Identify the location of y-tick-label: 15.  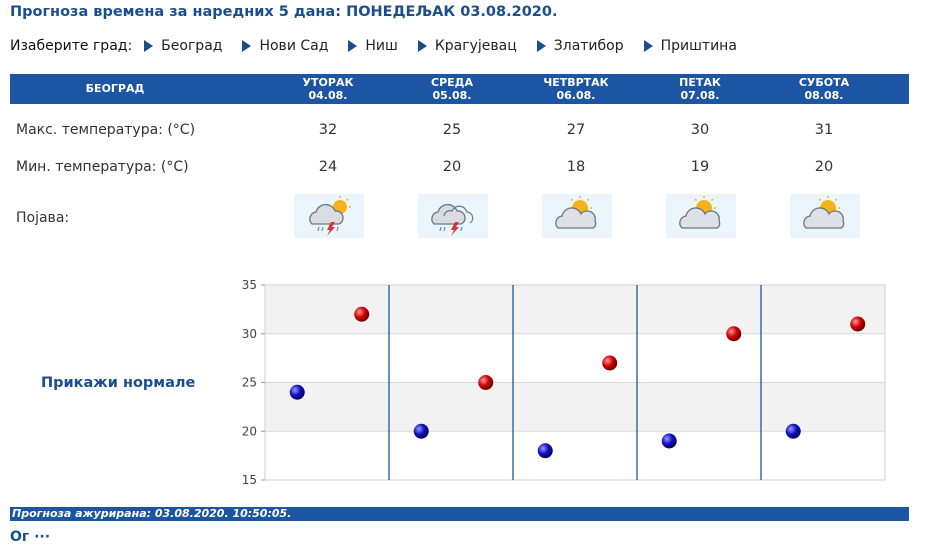
(249, 480).